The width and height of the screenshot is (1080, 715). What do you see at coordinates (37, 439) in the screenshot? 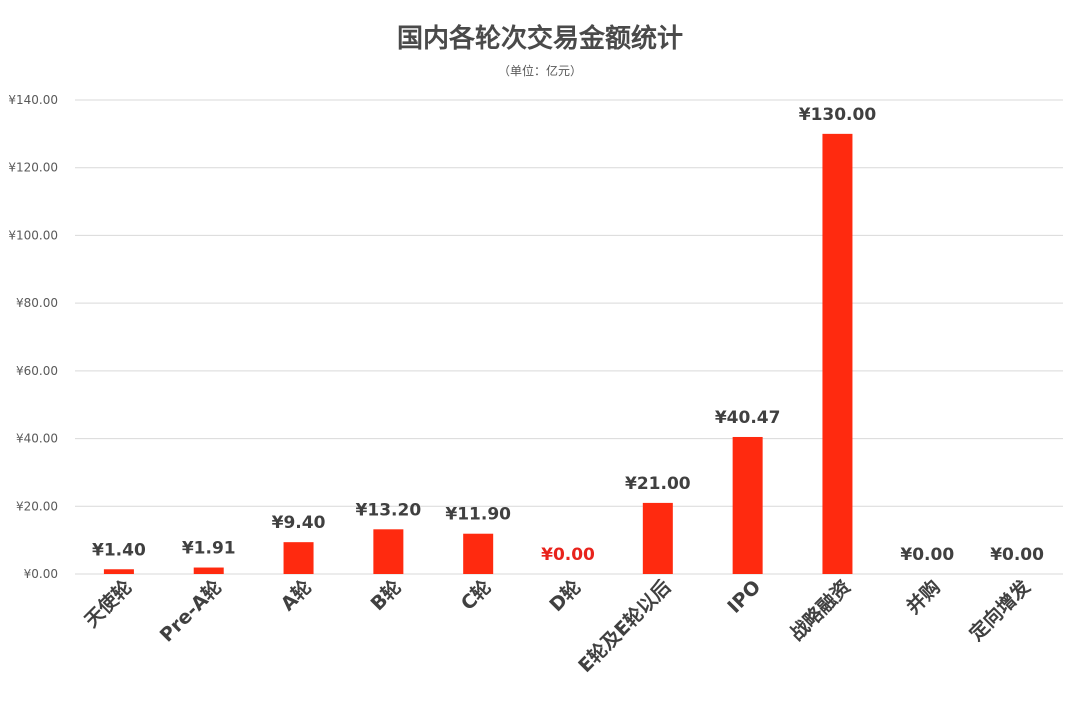
I see `y-tick-label: ¥40.00` at bounding box center [37, 439].